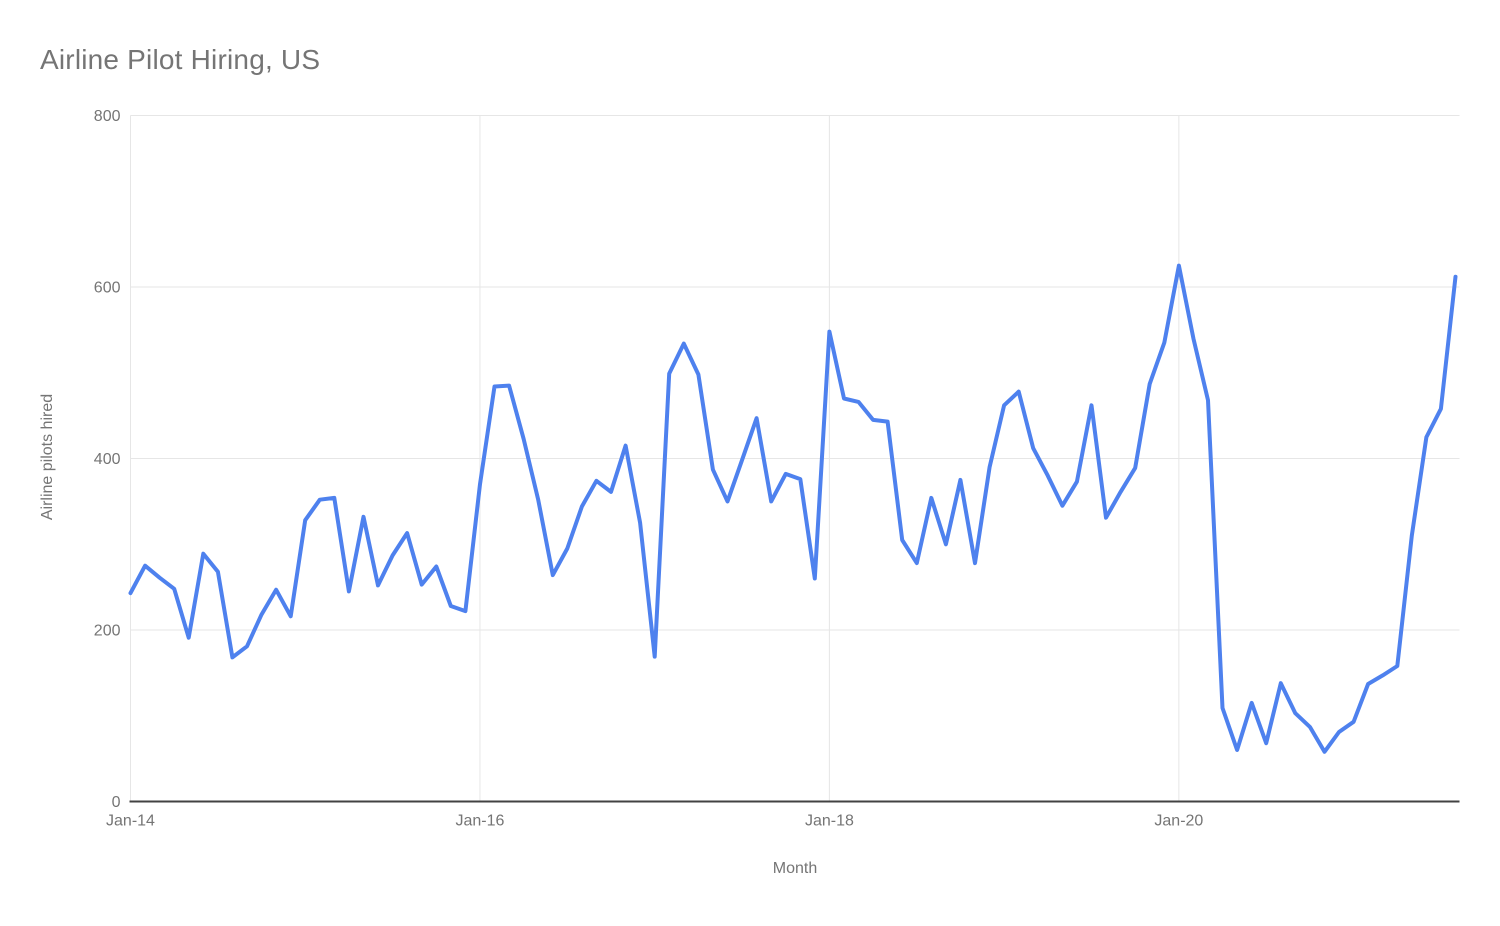 The width and height of the screenshot is (1500, 926). What do you see at coordinates (795, 868) in the screenshot?
I see `x-axis-title: Month` at bounding box center [795, 868].